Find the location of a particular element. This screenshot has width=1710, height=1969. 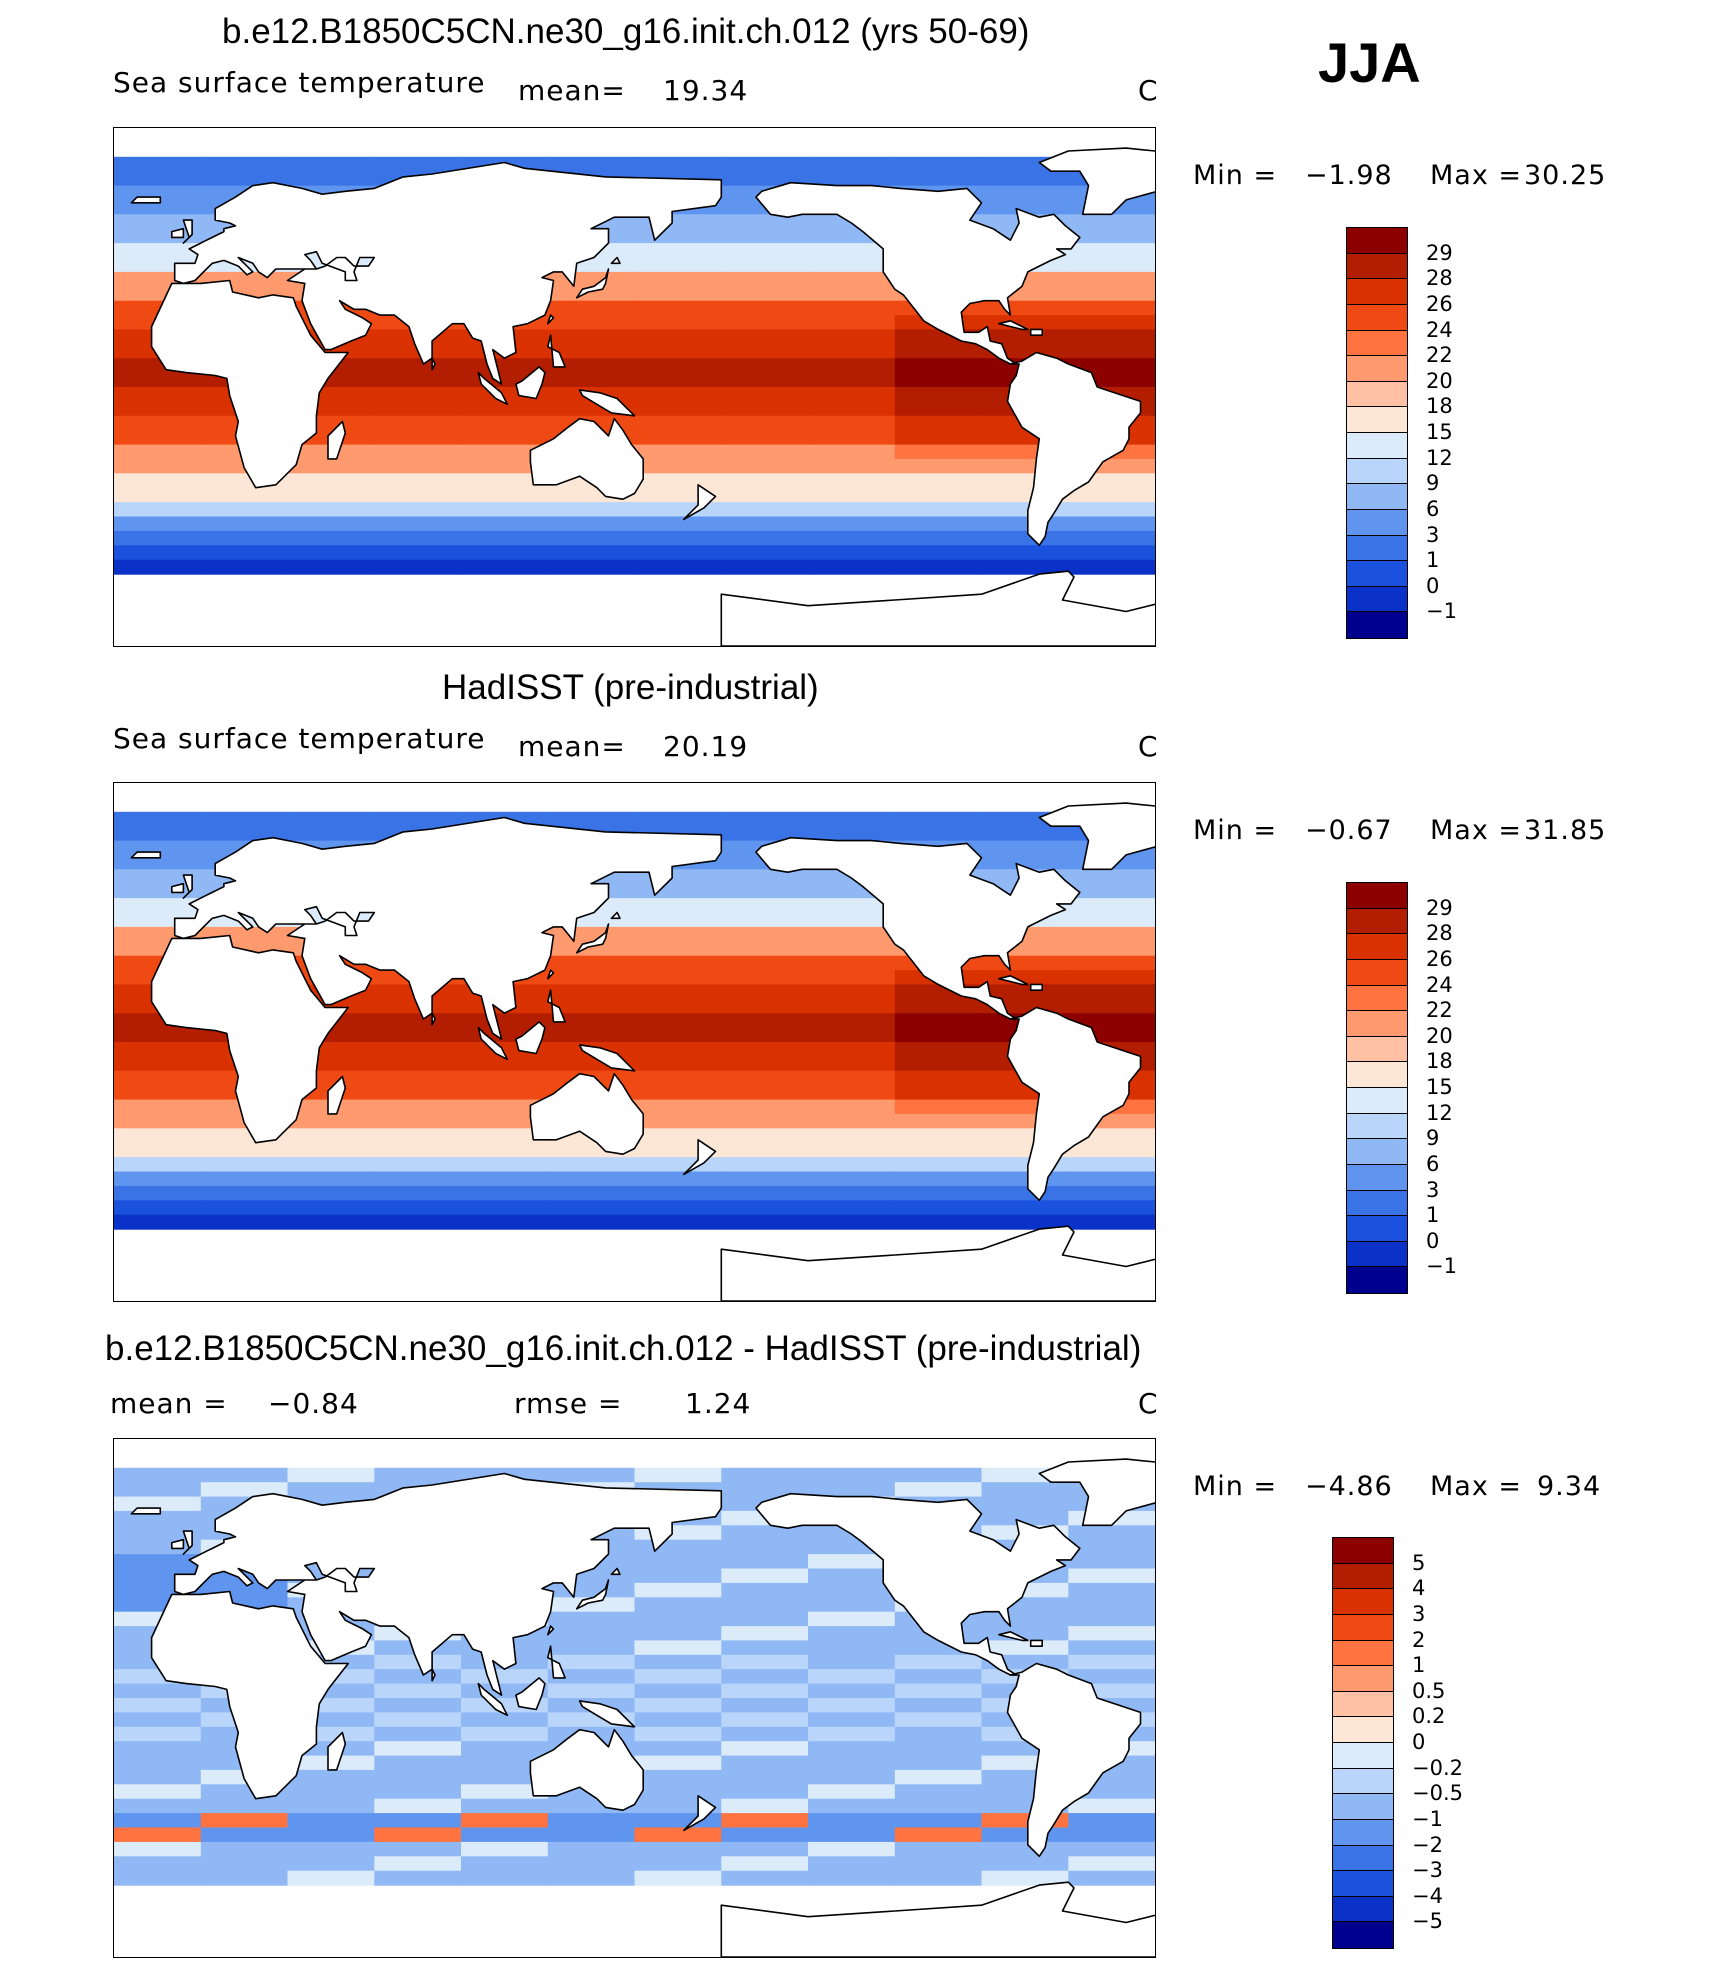

colorbar-tick-label: 0 is located at coordinates (1419, 1742).